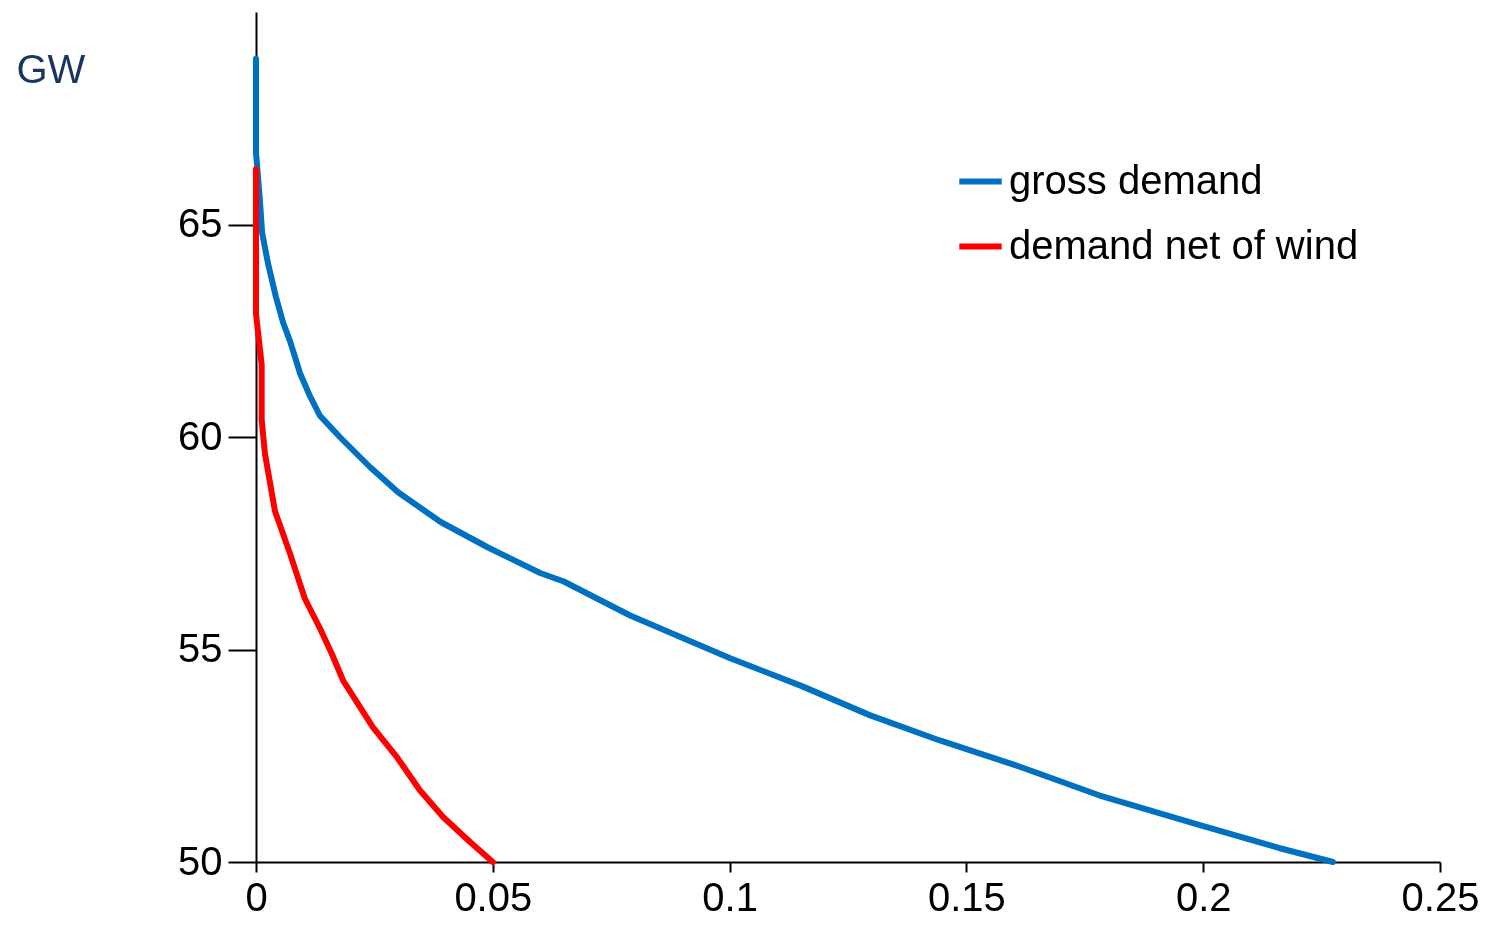 The width and height of the screenshot is (1496, 944). I want to click on x-tick-label: 0.05, so click(493, 896).